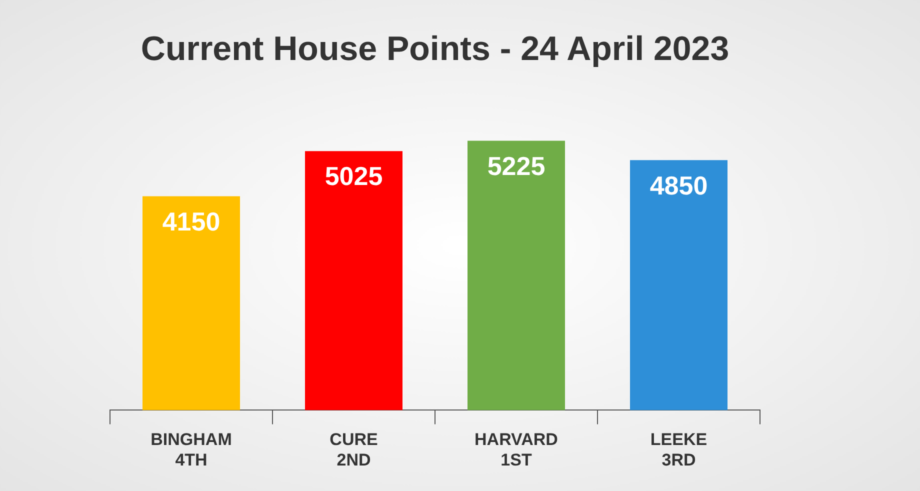 The image size is (920, 491). I want to click on chart-title: Current House Points - 24 April 2023, so click(435, 49).